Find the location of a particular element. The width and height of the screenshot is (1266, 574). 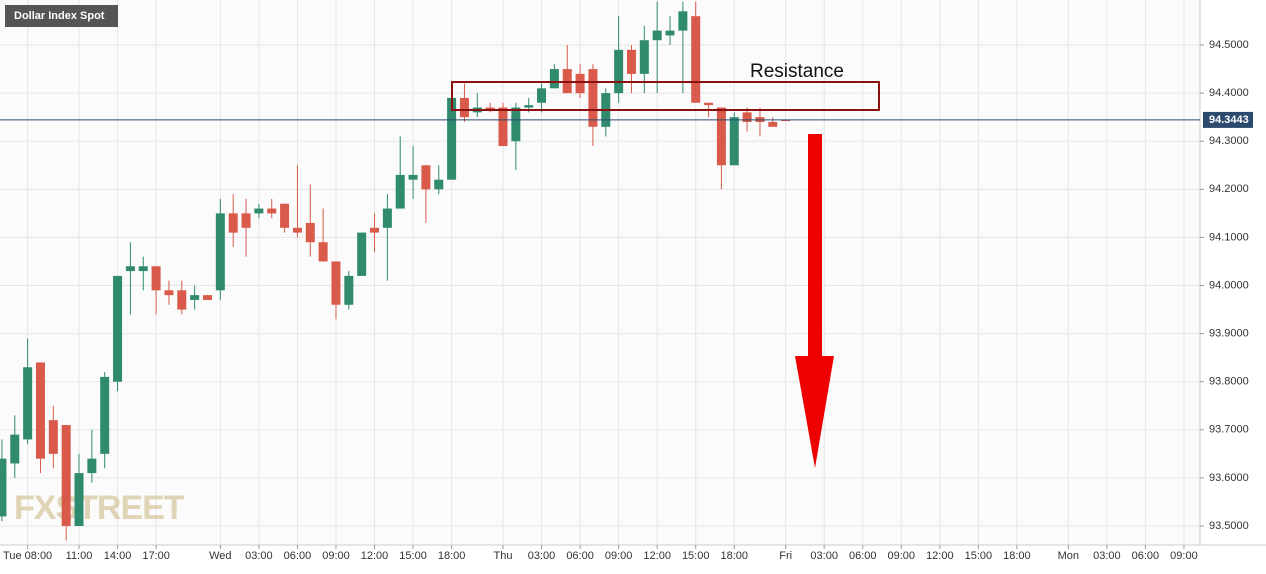

down-arrow is located at coordinates (814, 301).